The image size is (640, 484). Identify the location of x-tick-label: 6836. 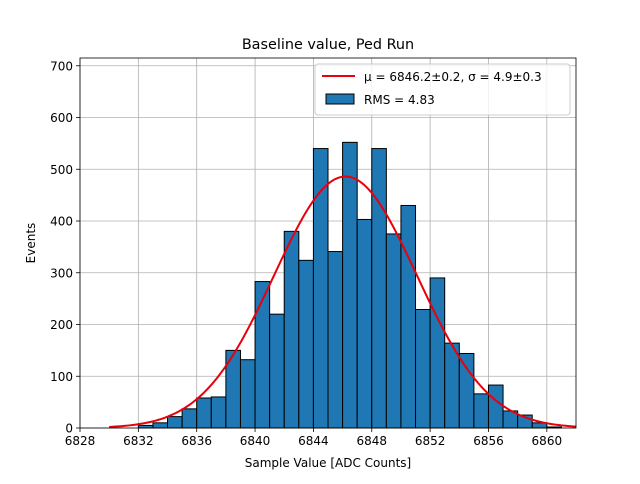
(196, 441).